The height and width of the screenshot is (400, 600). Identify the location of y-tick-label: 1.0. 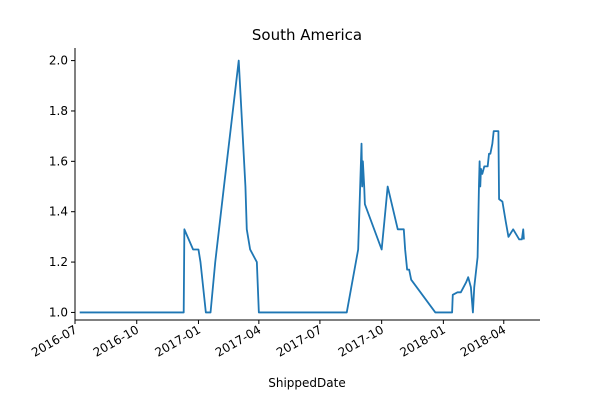
(58, 312).